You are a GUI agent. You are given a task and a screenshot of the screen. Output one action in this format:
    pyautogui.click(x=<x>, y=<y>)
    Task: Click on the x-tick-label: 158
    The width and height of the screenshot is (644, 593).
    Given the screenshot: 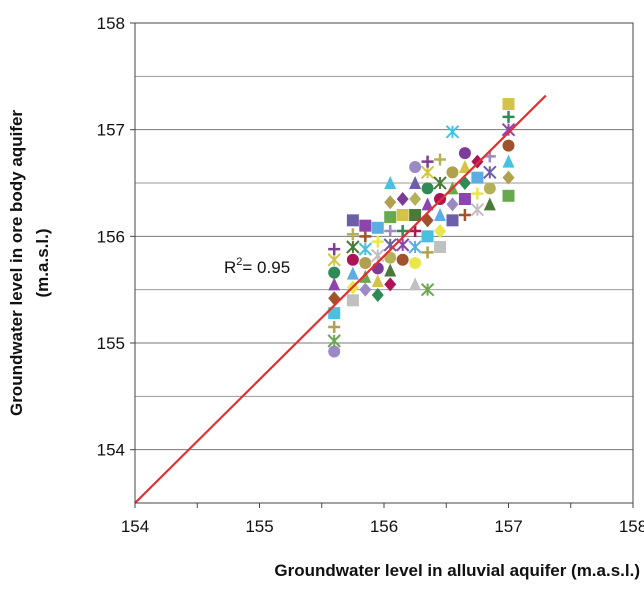 What is the action you would take?
    pyautogui.click(x=631, y=526)
    